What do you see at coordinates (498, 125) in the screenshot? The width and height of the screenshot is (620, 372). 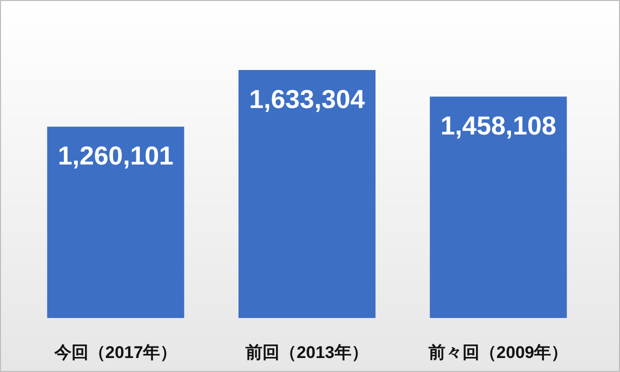 I see `data-label: 1,458,108` at bounding box center [498, 125].